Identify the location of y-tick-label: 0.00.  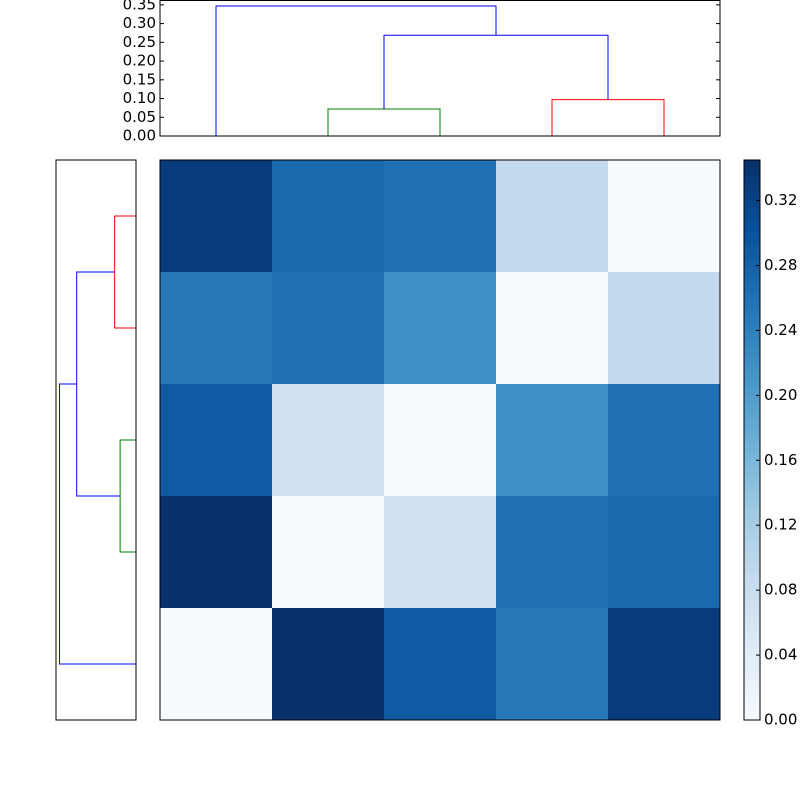
(139, 136).